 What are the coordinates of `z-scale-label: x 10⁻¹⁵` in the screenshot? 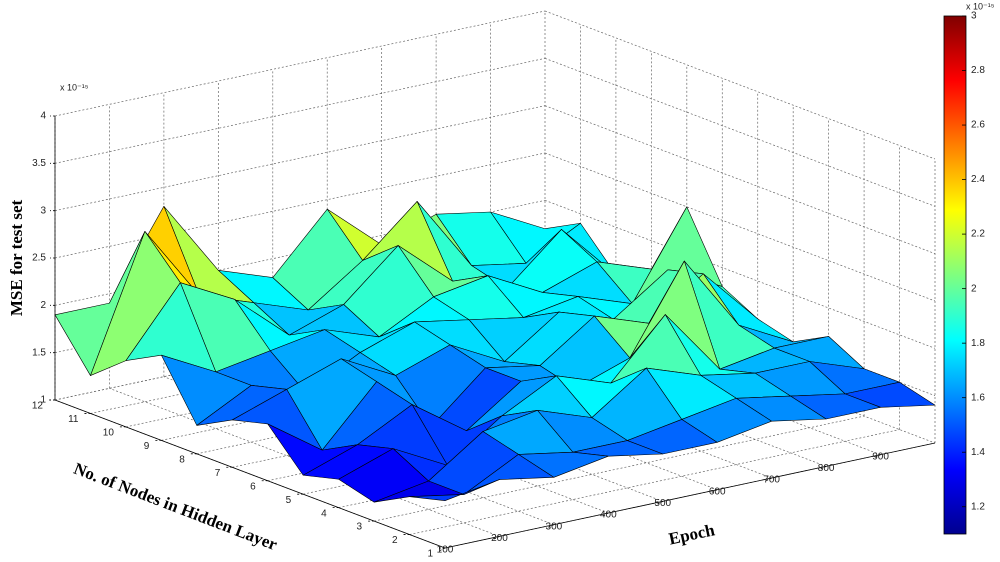 It's located at (74, 87).